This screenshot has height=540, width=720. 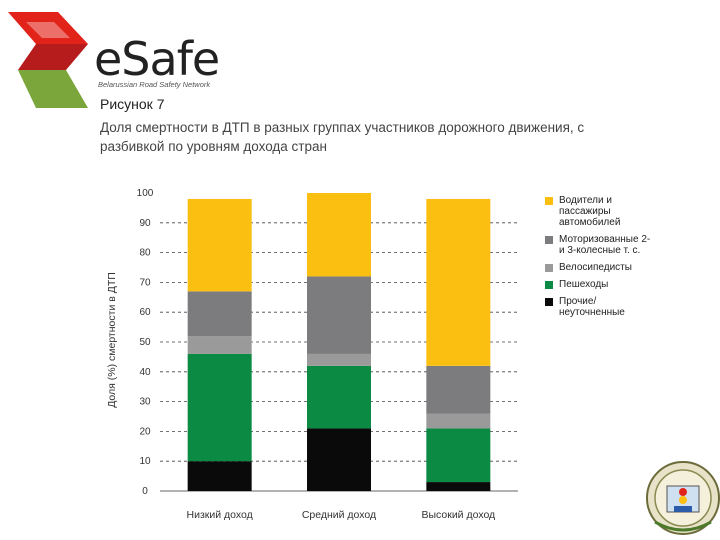 I want to click on y-tick-label: 10, so click(x=145, y=461).